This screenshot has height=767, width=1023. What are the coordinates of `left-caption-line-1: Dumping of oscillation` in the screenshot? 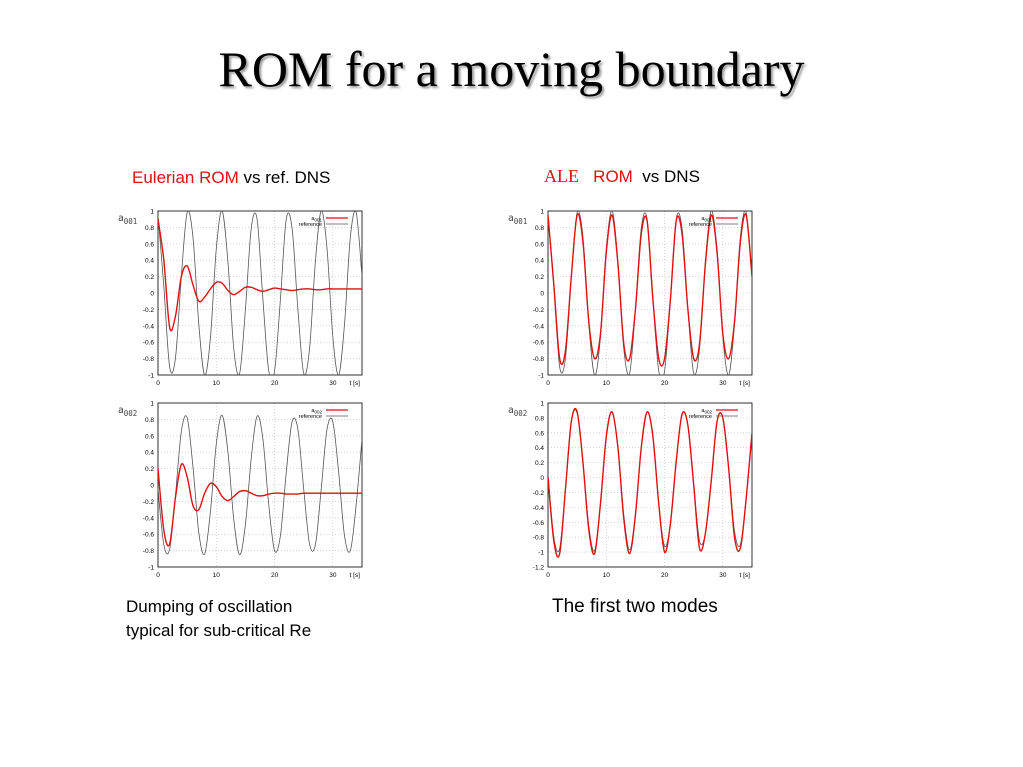 It's located at (209, 606).